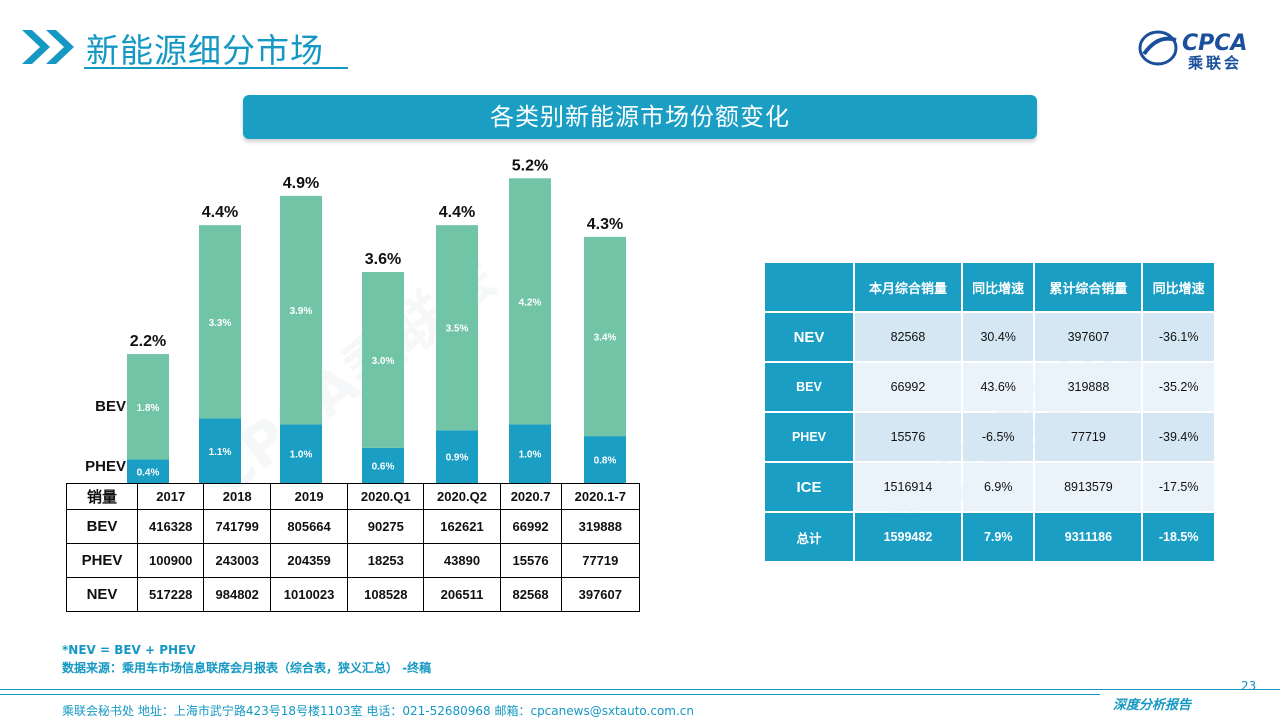 The image size is (1280, 720). I want to click on table-cell: 30.4%, so click(998, 337).